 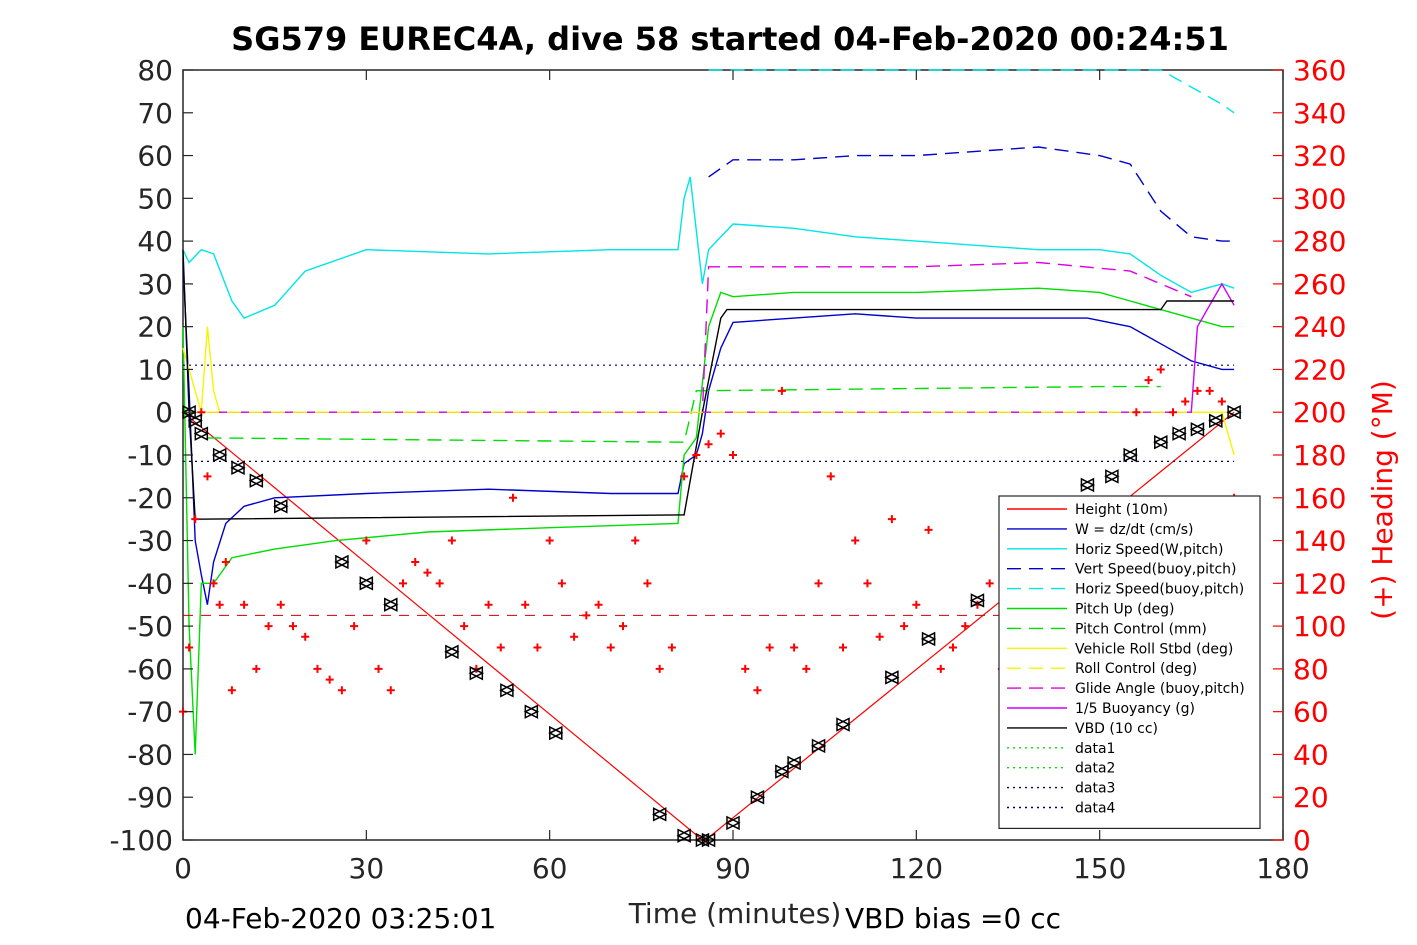 I want to click on legend-entry: Horiz Speed(buoy,pitch), so click(x=1159, y=590).